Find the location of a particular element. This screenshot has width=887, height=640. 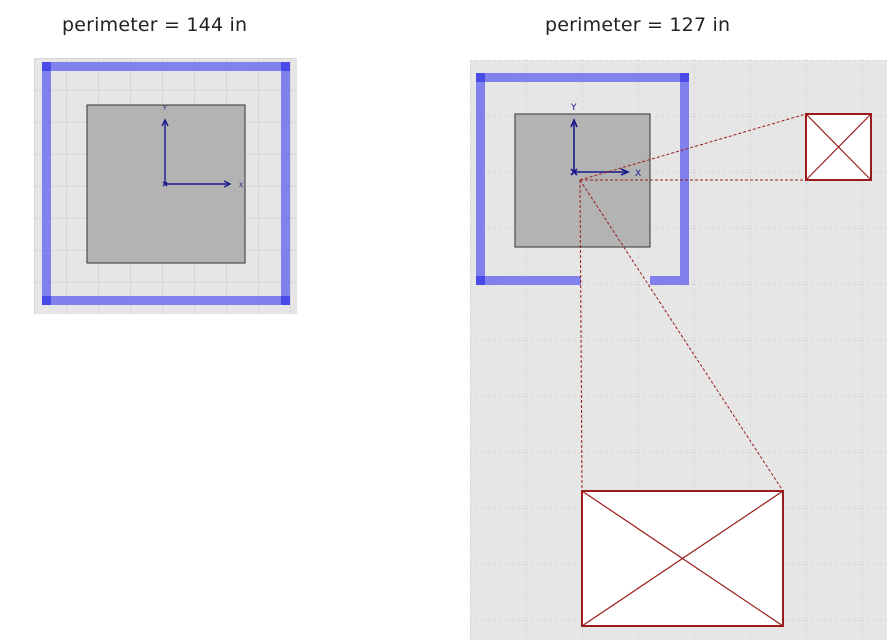

left-y-arrow is located at coordinates (165, 122).